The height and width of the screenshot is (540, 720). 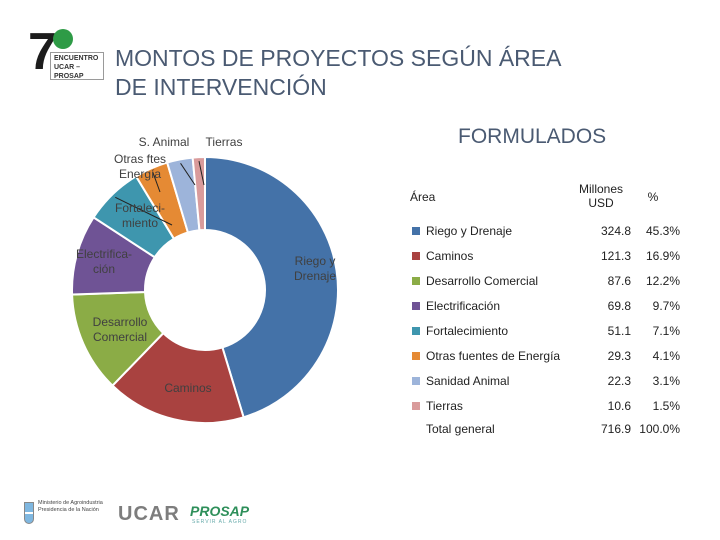 What do you see at coordinates (444, 406) in the screenshot?
I see `table-area-cell: Tierras` at bounding box center [444, 406].